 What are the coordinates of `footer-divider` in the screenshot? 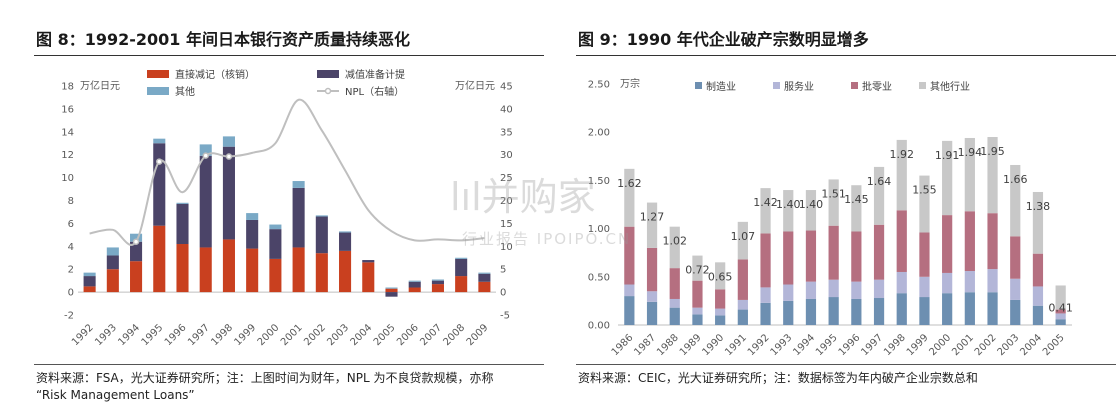 It's located at (846, 364).